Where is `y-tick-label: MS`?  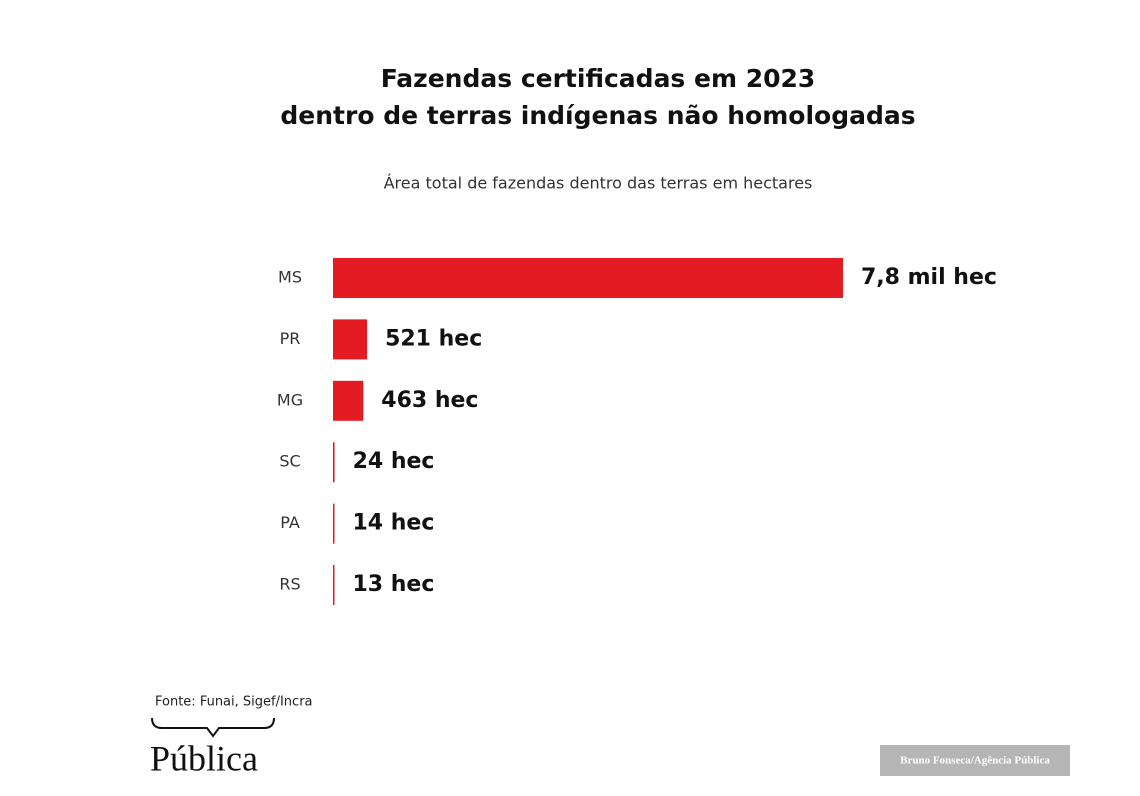 y-tick-label: MS is located at coordinates (290, 277).